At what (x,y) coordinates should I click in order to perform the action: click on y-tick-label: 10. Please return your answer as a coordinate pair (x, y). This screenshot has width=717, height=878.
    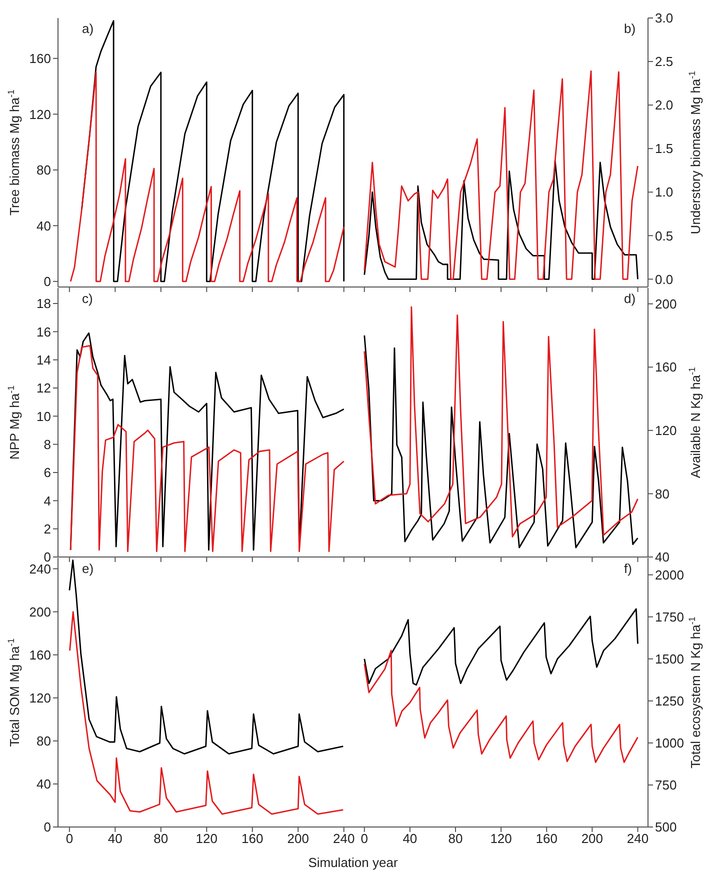
    Looking at the image, I should click on (43, 416).